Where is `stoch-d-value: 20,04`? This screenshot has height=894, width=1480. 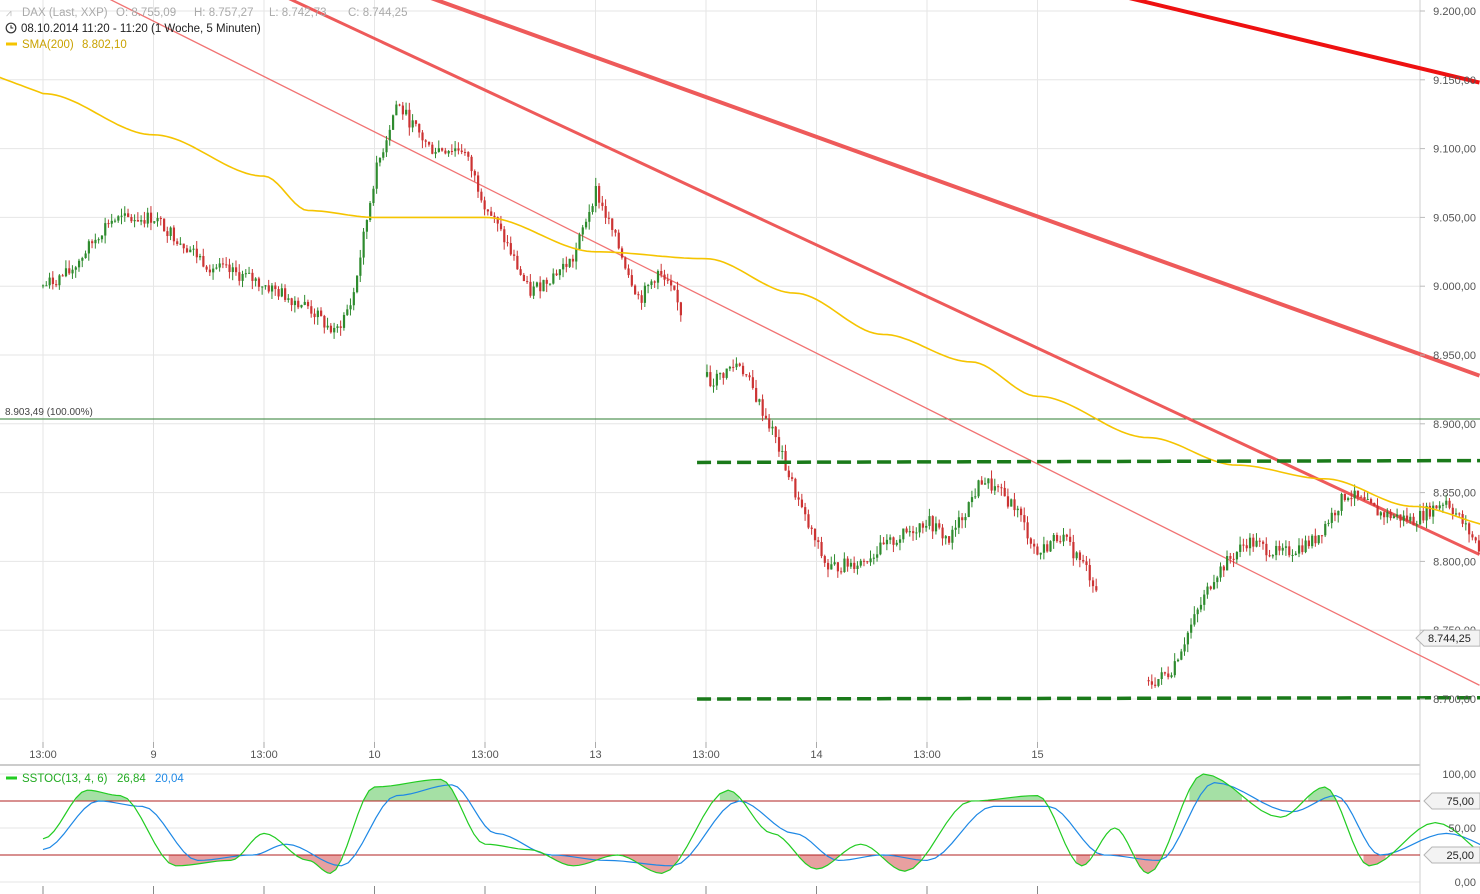
stoch-d-value: 20,04 is located at coordinates (169, 779).